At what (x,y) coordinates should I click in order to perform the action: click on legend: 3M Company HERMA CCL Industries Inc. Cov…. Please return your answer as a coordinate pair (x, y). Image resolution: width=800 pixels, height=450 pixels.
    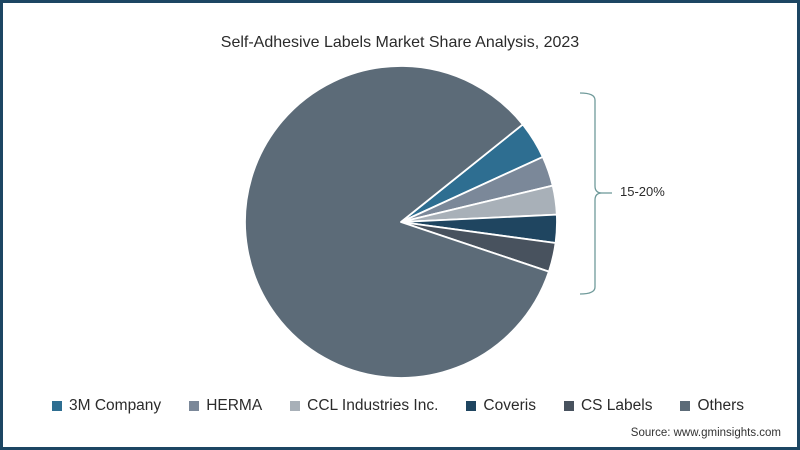
    Looking at the image, I should click on (412, 406).